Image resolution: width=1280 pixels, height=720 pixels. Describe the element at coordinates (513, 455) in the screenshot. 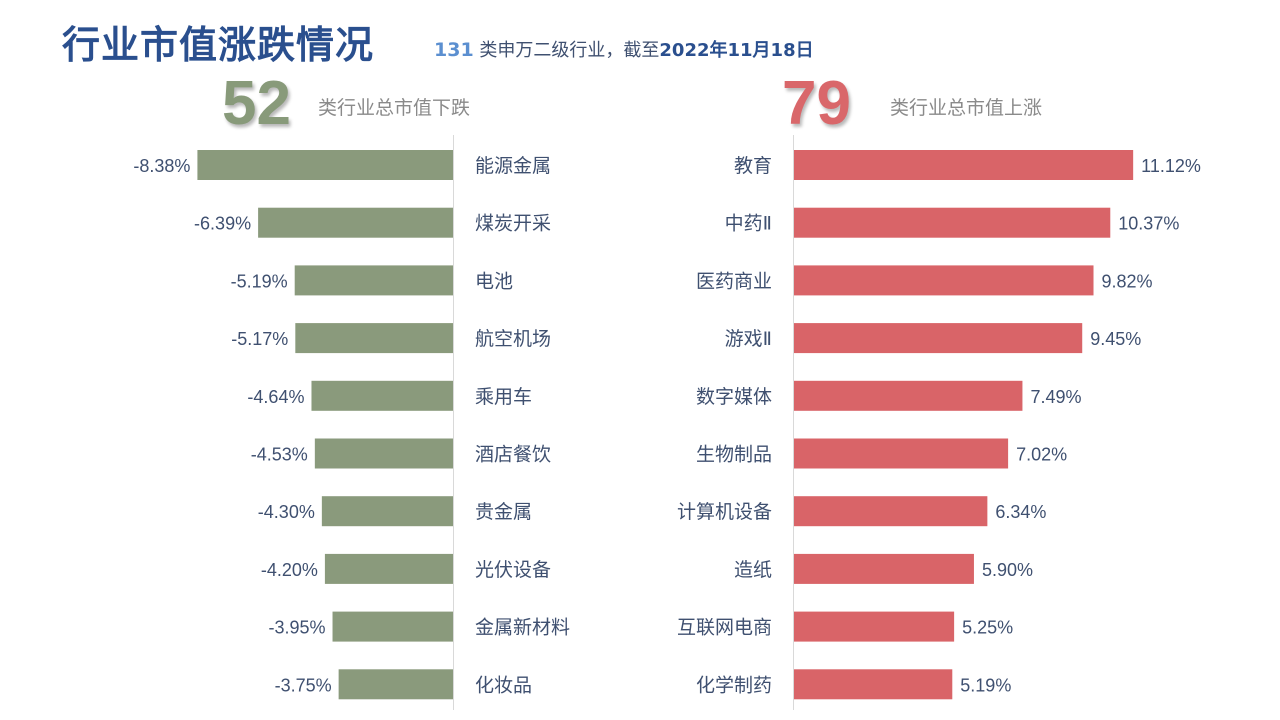

I see `down-category-label-5: 酒店餐饮` at that location.